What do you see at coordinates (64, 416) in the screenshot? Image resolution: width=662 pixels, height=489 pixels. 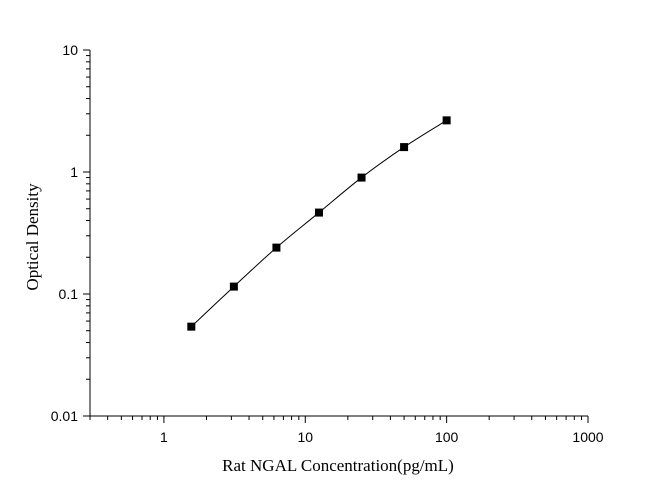 I see `y-tick-label: 0.01` at bounding box center [64, 416].